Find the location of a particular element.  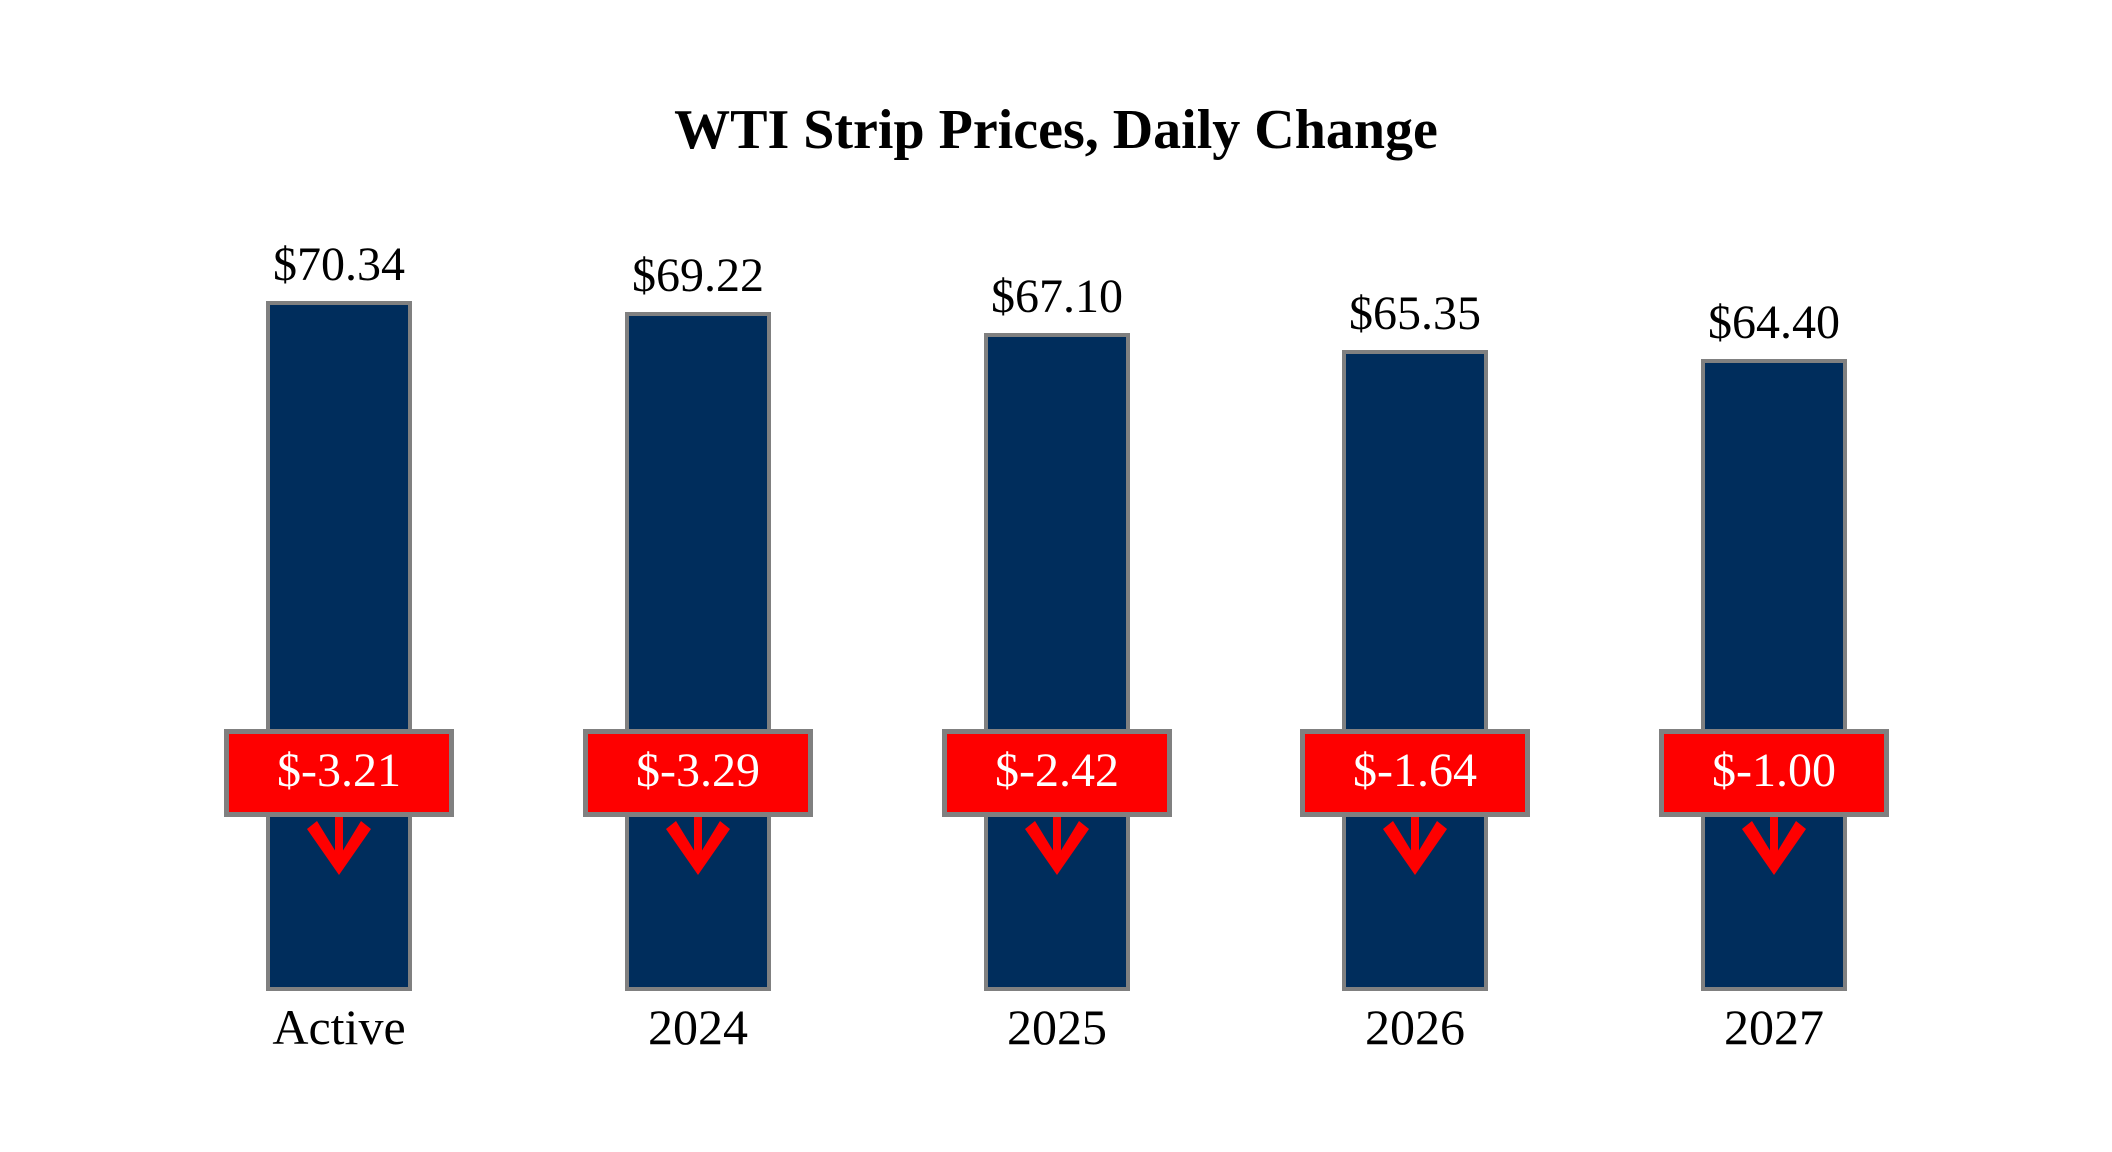

change-badge: $-1.00 is located at coordinates (1774, 773).